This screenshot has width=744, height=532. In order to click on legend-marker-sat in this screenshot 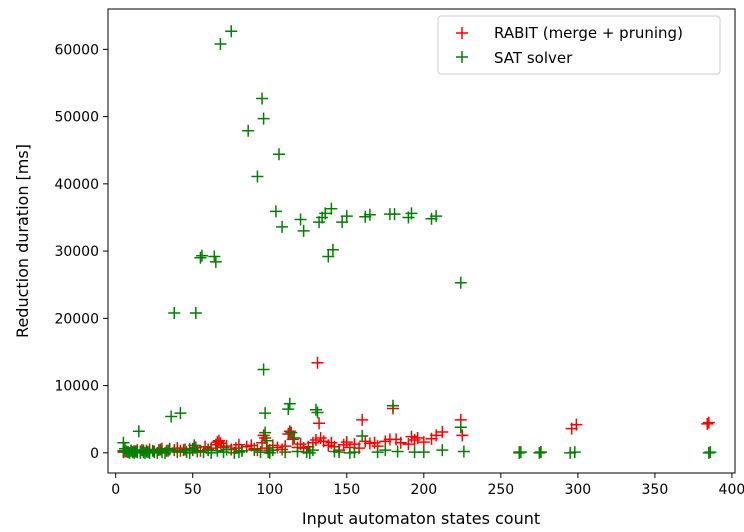, I will do `click(462, 57)`.